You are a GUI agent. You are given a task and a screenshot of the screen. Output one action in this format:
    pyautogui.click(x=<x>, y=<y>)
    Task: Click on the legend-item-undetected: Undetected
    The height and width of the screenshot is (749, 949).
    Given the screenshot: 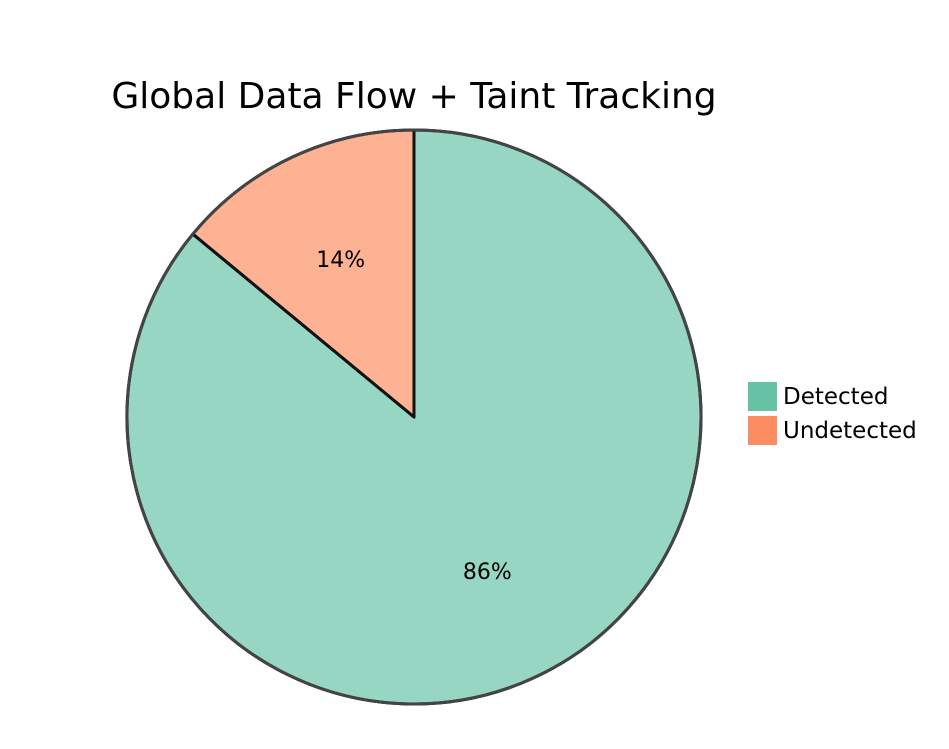 What is the action you would take?
    pyautogui.click(x=832, y=430)
    